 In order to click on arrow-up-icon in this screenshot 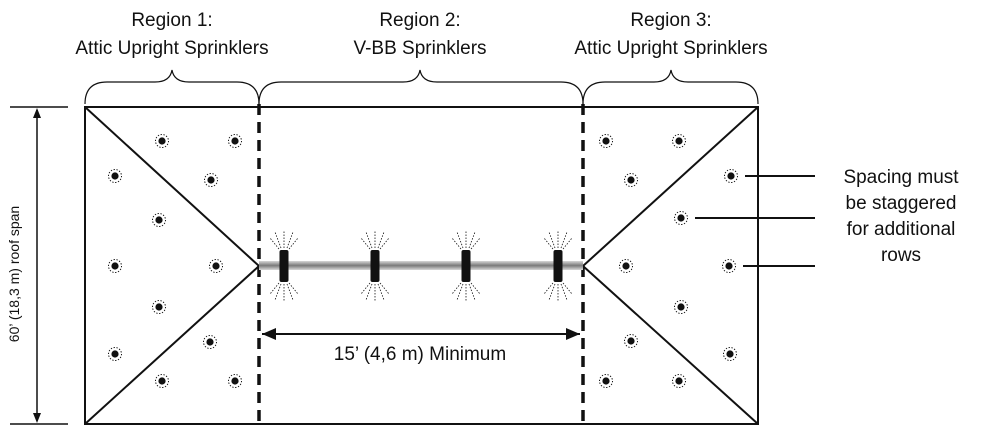, I will do `click(37, 113)`.